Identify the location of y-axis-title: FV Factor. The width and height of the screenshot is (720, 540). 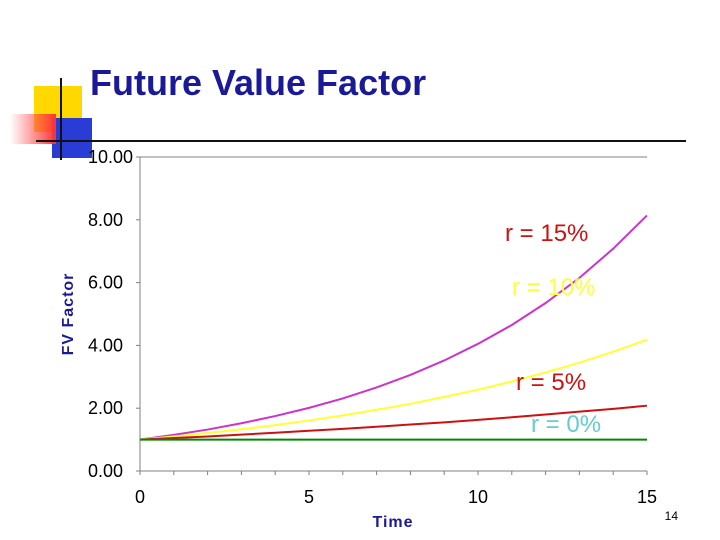
(68, 314).